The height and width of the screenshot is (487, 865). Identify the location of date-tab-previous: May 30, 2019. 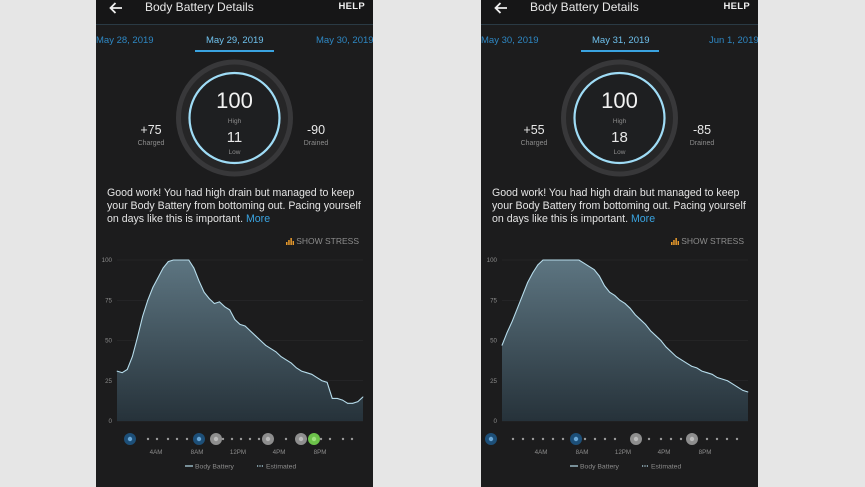
(510, 40).